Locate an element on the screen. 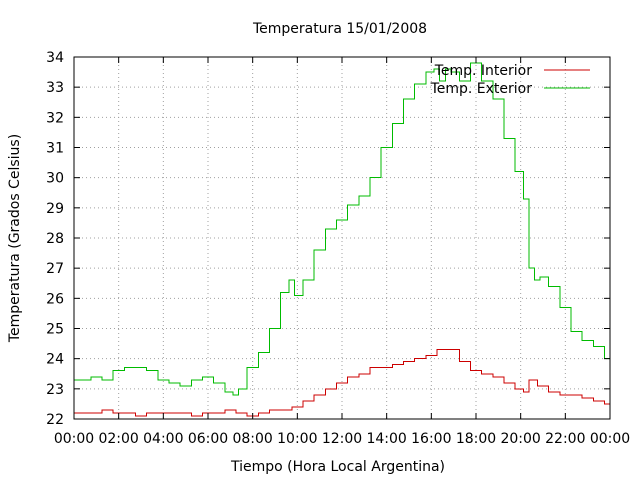  x-tick-label: 22:00 is located at coordinates (565, 439).